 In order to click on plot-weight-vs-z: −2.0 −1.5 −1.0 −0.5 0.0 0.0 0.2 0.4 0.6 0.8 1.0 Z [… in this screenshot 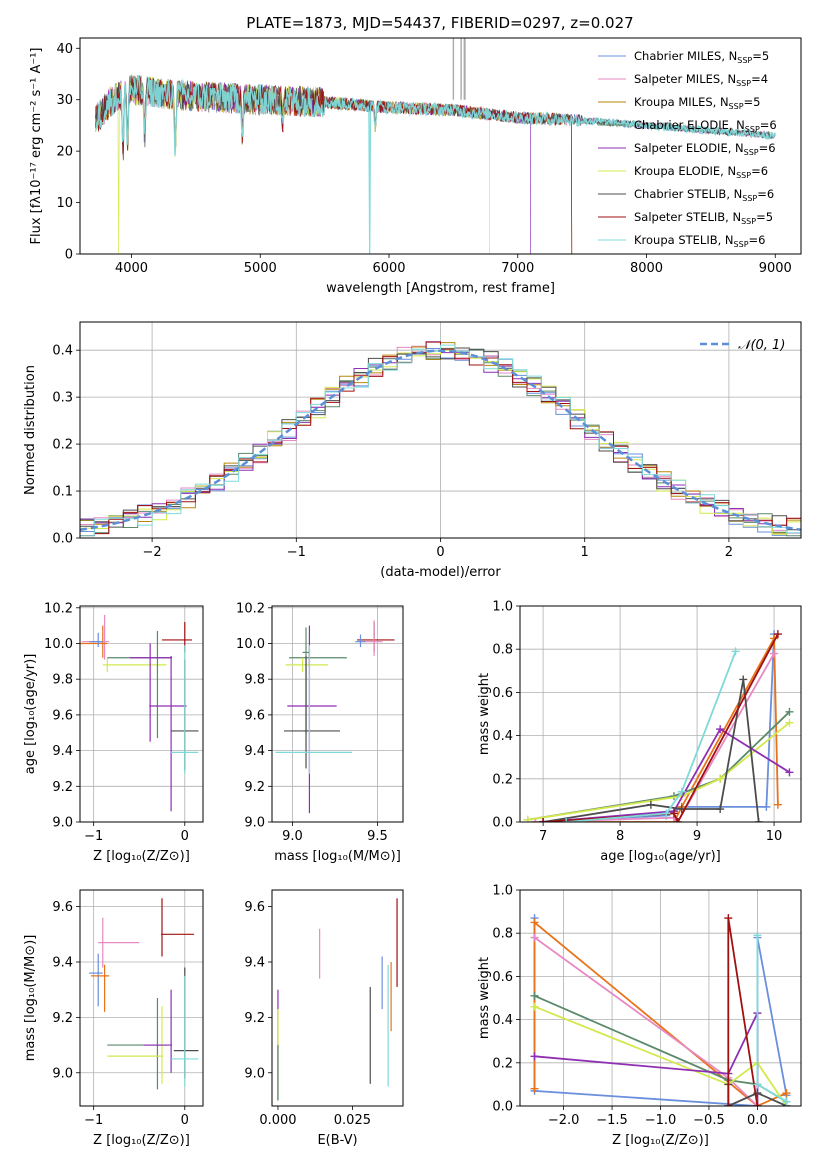, I will do `click(639, 1016)`.